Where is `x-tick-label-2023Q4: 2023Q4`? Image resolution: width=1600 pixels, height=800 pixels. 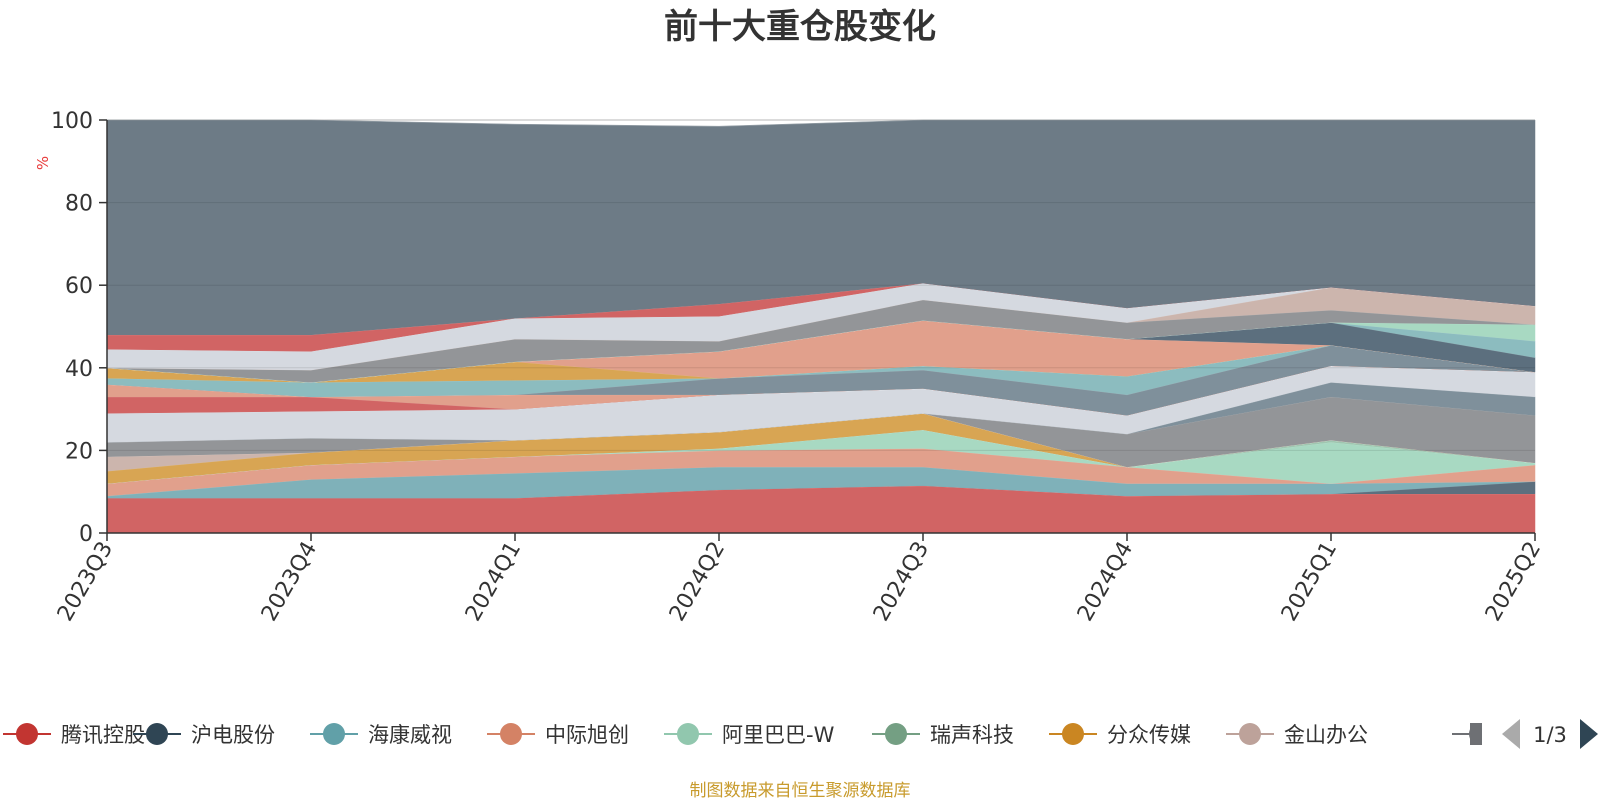
x-tick-label-2023Q4: 2023Q4 is located at coordinates (289, 582).